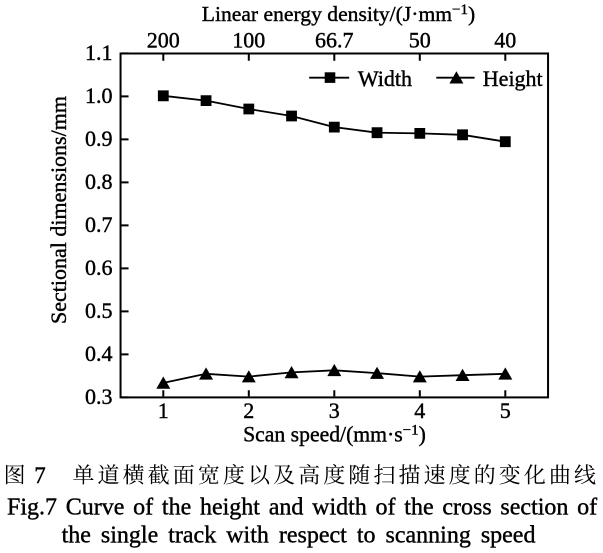  Describe the element at coordinates (513, 78) in the screenshot. I see `svg-text: Height` at that location.